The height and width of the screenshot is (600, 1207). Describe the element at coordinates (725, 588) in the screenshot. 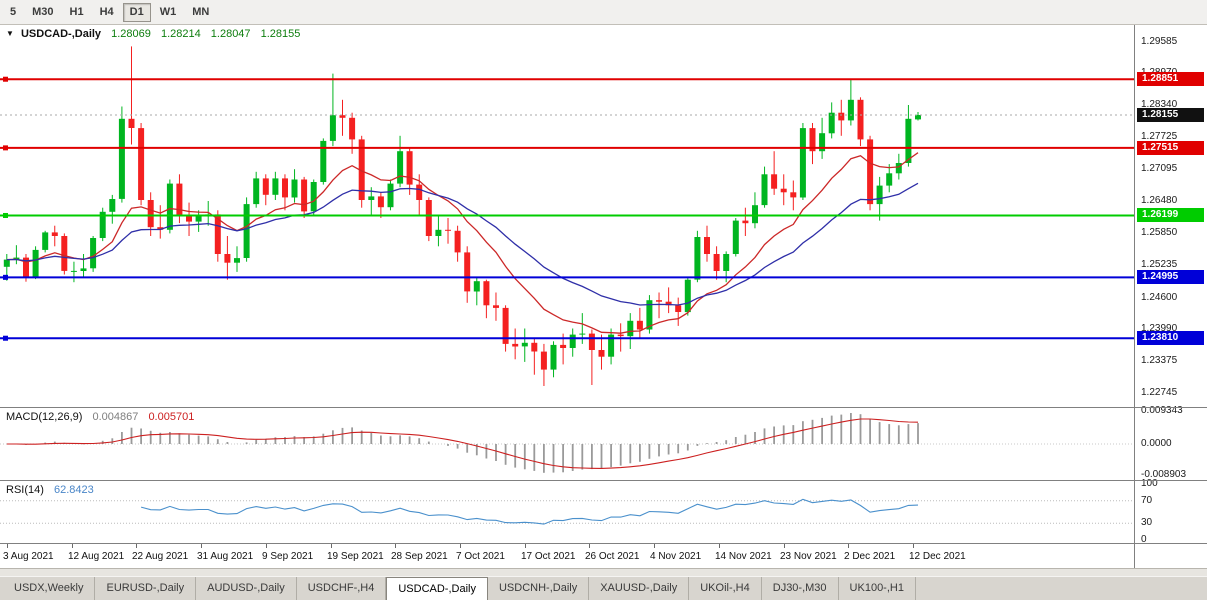

I see `chart-tab-ukoil-h4: UKOil-,H4` at that location.